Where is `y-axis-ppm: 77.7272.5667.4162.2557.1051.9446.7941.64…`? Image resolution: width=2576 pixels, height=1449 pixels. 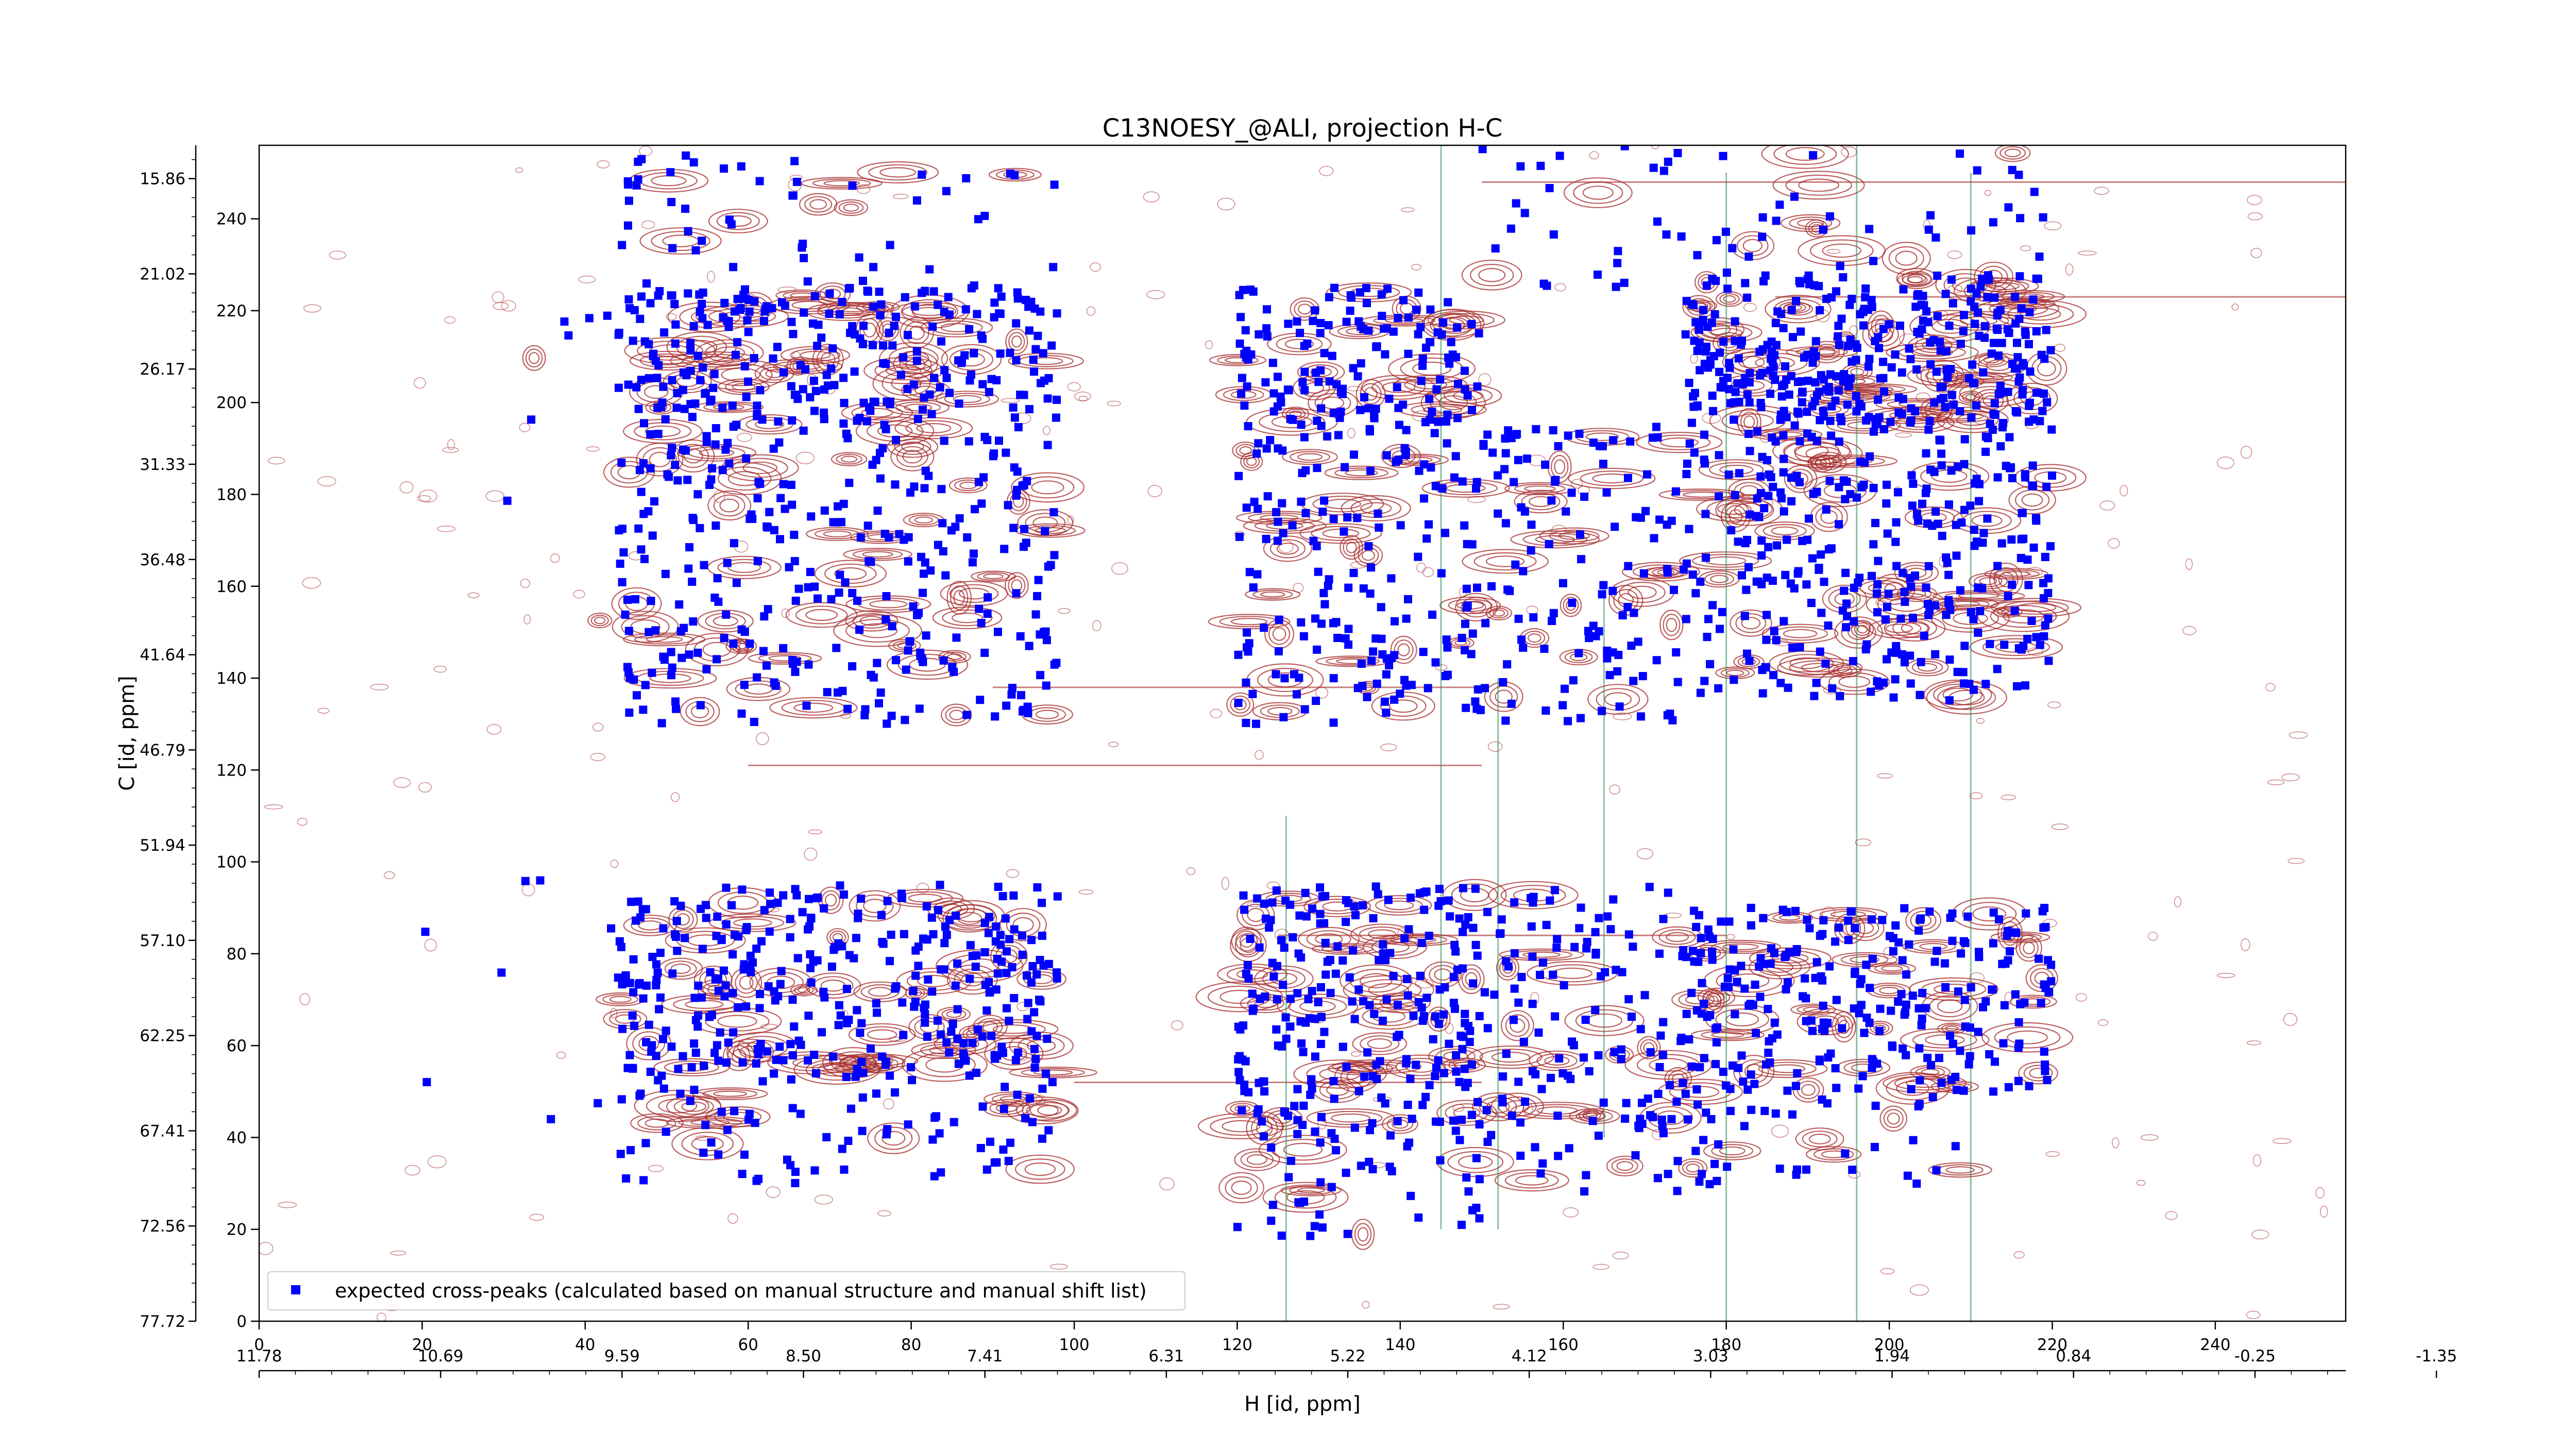 y-axis-ppm: 77.7272.5667.4162.2557.1051.9446.7941.64… is located at coordinates (168, 738).